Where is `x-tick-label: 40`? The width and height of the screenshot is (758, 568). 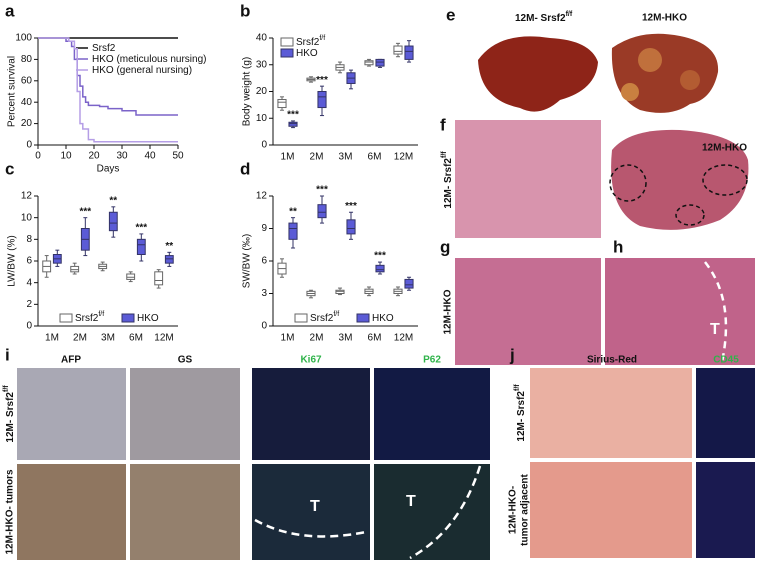 x-tick-label: 40 is located at coordinates (150, 156).